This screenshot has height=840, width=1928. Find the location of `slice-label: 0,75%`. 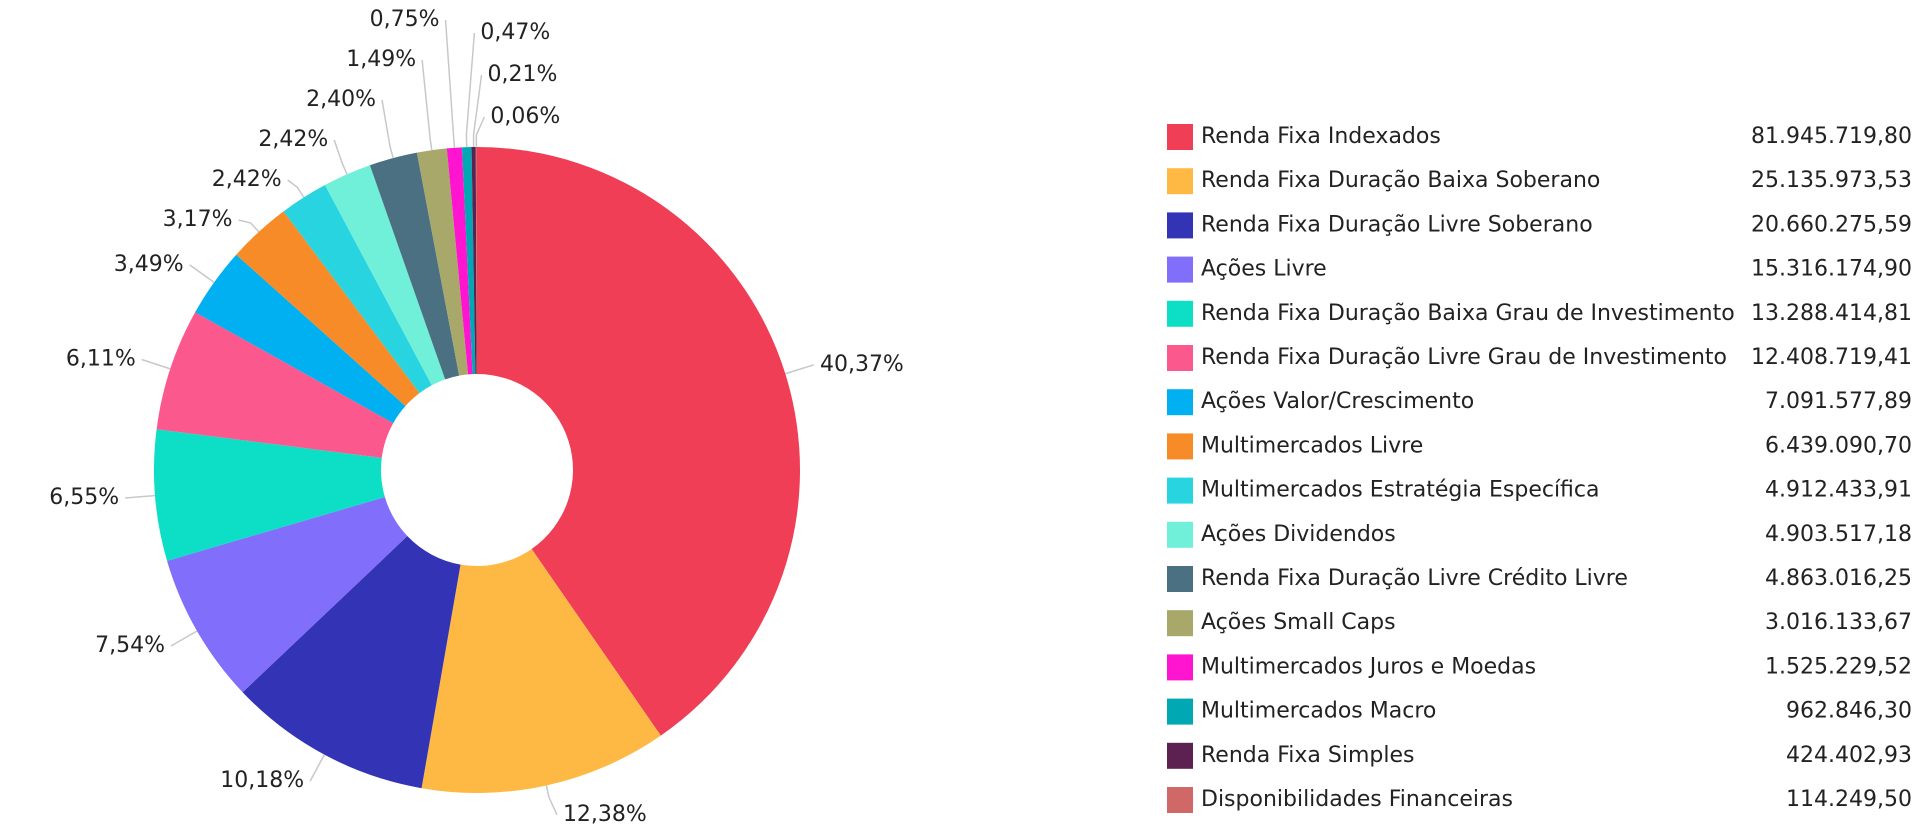

slice-label: 0,75% is located at coordinates (405, 19).